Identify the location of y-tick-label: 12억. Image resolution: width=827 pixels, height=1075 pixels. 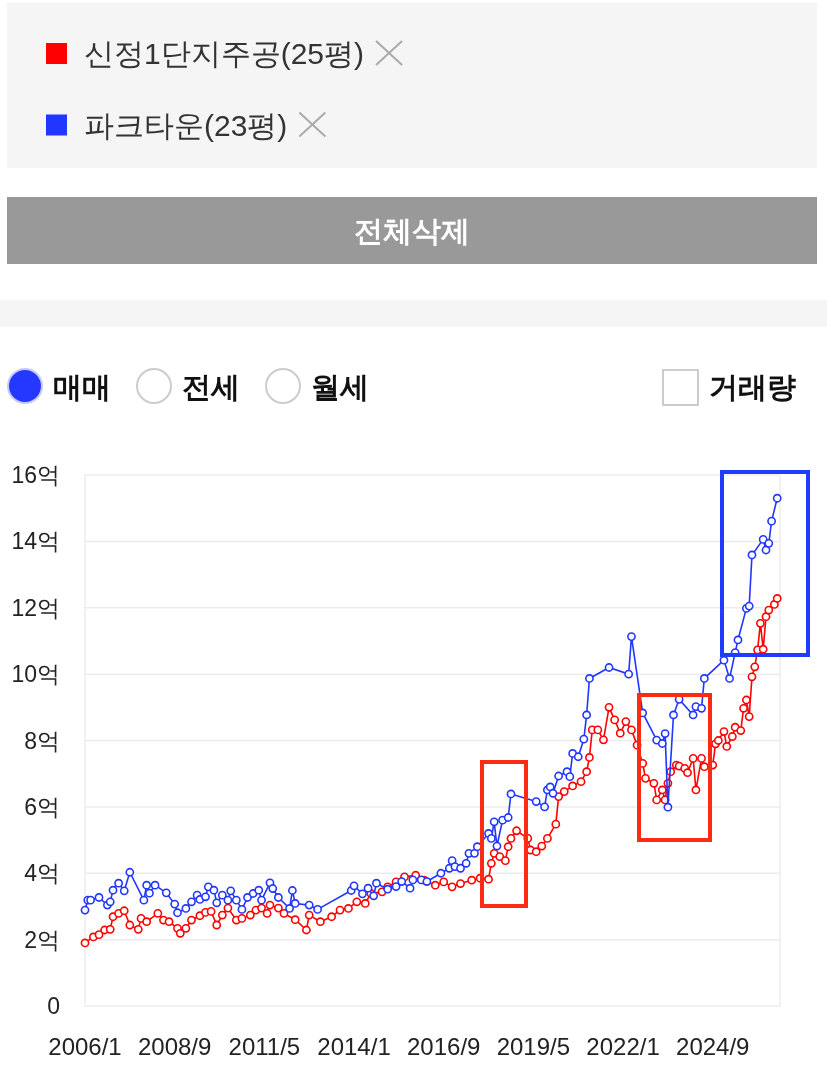
(35, 607).